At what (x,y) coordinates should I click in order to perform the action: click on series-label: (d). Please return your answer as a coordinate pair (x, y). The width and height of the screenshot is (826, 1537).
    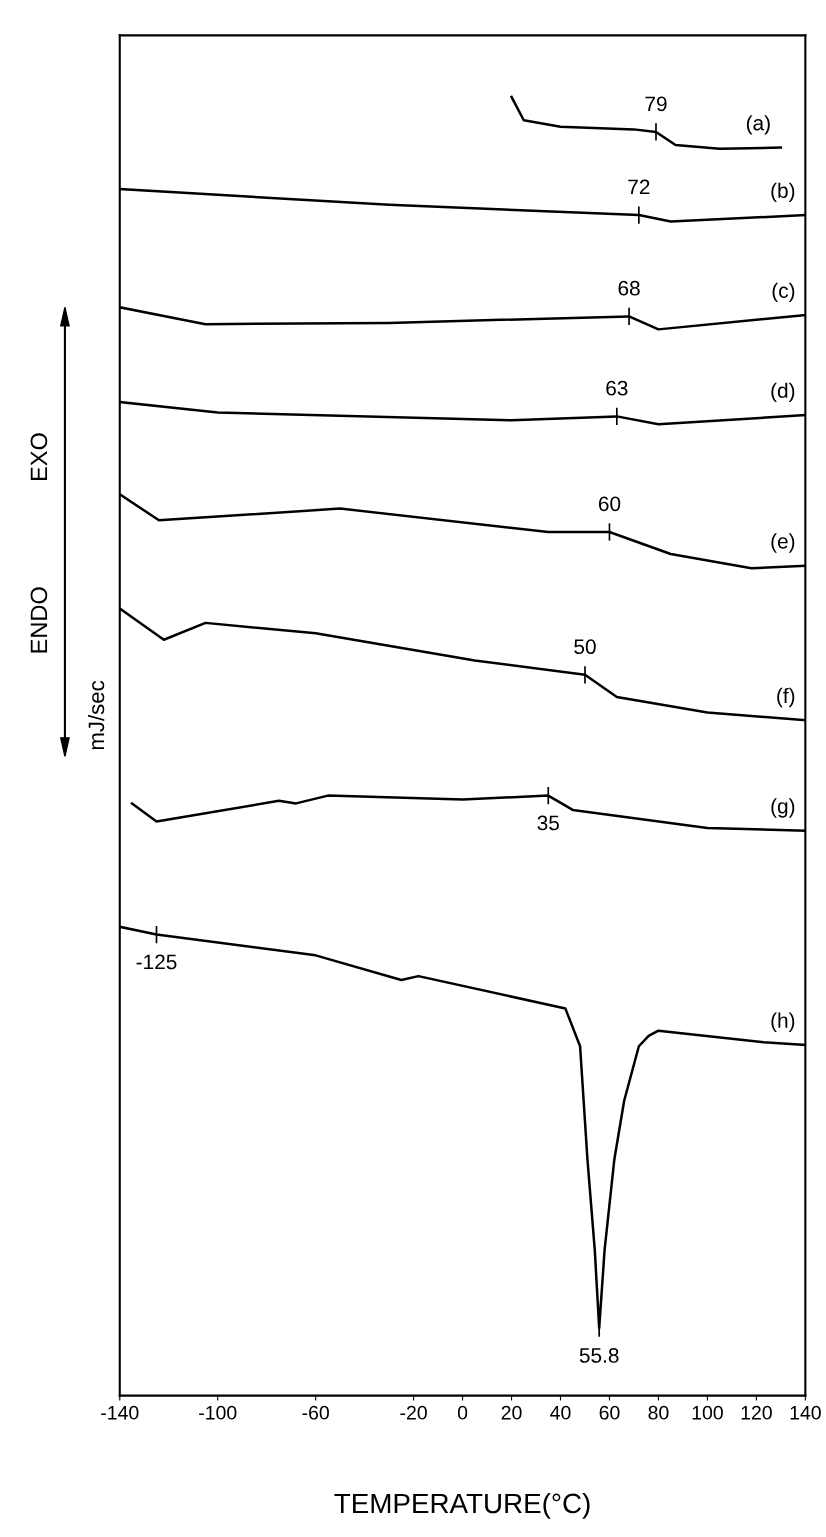
    Looking at the image, I should click on (783, 392).